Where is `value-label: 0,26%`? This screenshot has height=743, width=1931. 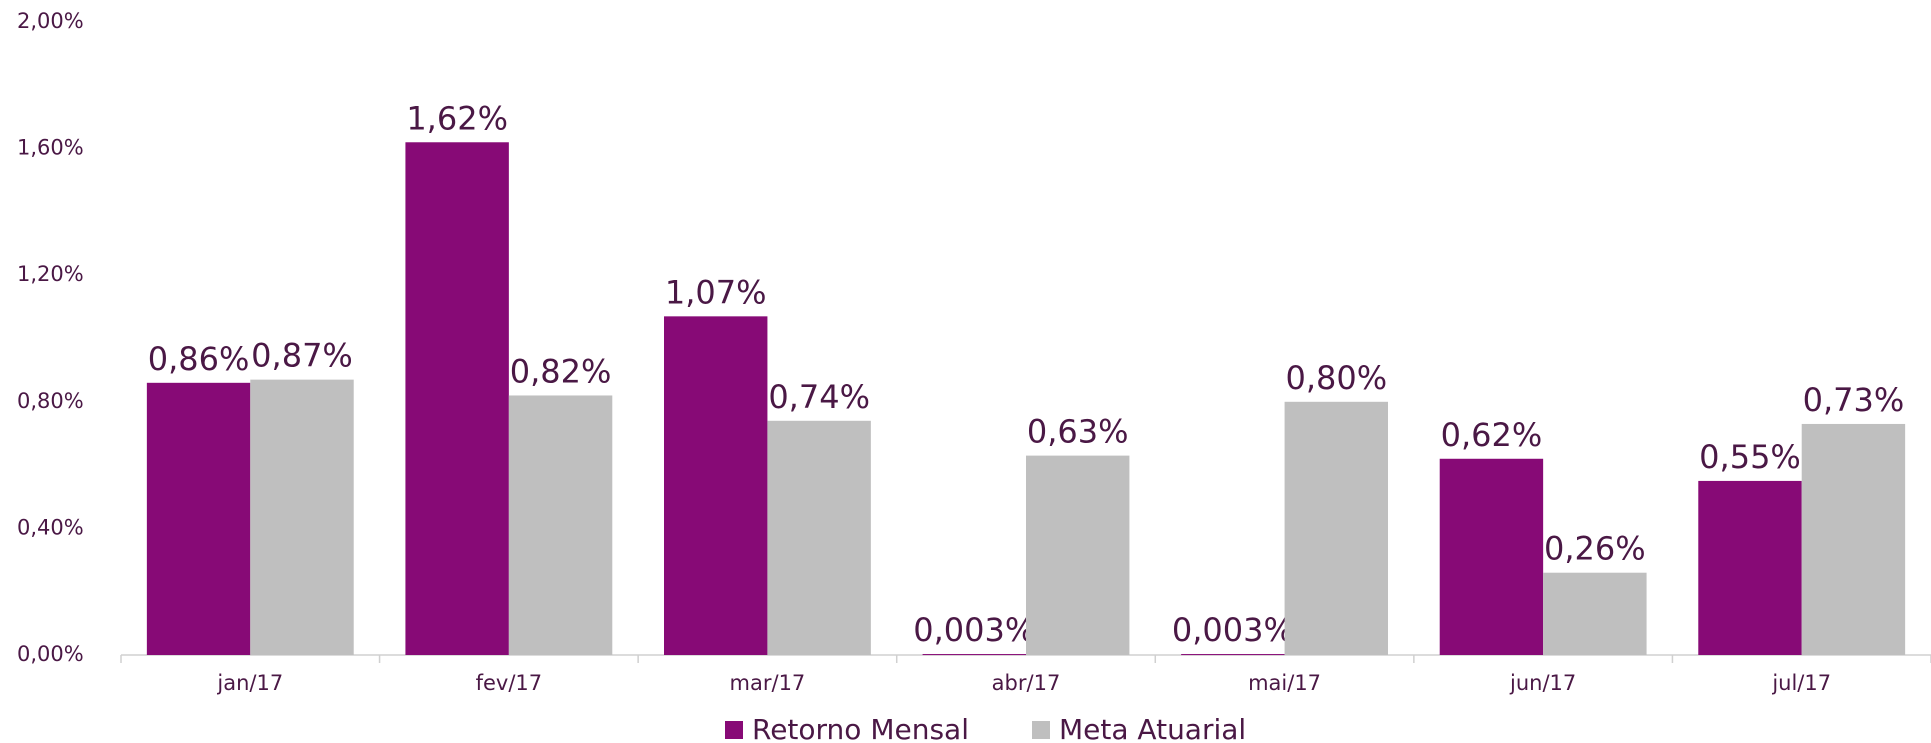 value-label: 0,26% is located at coordinates (1595, 549).